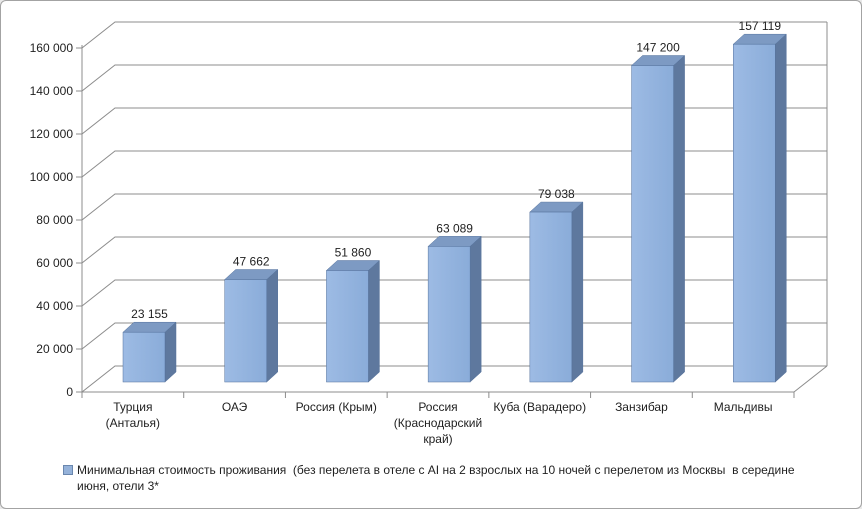 This screenshot has height=509, width=862. Describe the element at coordinates (69, 392) in the screenshot. I see `y-tick-label: 0` at that location.